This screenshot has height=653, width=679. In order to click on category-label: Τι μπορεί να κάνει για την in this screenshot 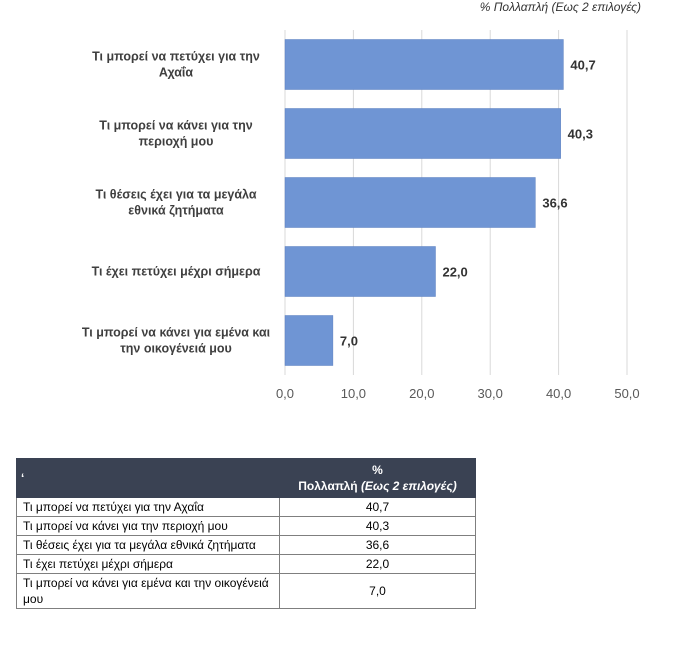, I will do `click(175, 126)`.